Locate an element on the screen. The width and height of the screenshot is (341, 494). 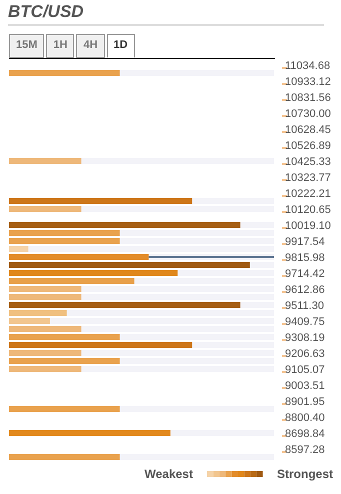
text: 15M is located at coordinates (26, 46).